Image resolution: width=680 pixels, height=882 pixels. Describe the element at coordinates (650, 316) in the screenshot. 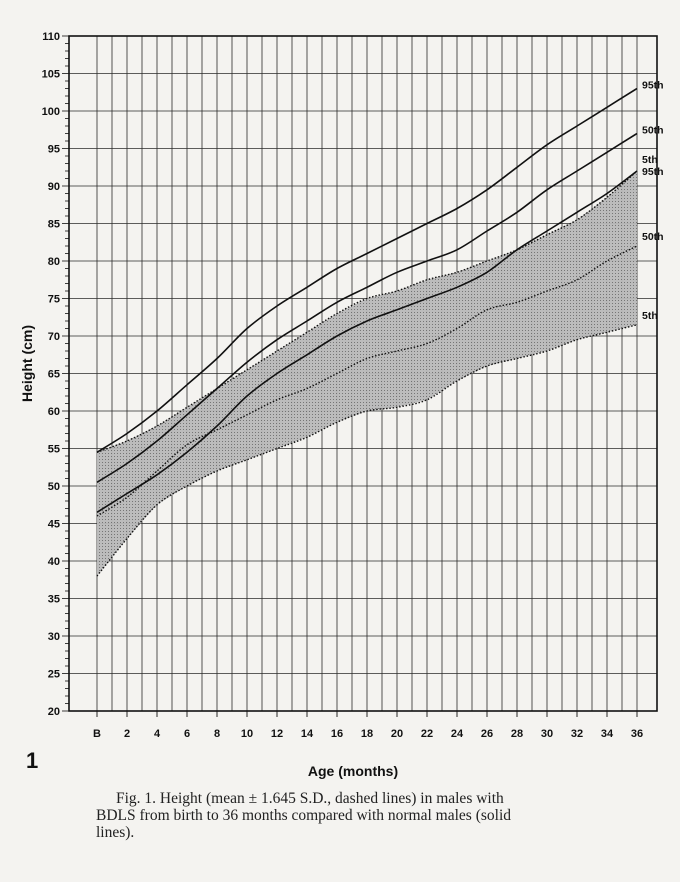

I see `bdls-5th-series-label: 5th` at that location.